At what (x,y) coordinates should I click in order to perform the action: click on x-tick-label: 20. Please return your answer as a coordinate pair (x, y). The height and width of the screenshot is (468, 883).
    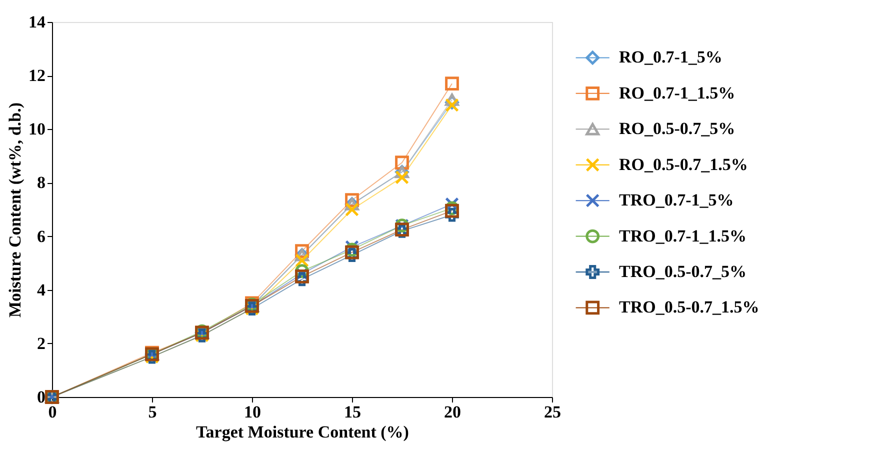
    Looking at the image, I should click on (452, 412).